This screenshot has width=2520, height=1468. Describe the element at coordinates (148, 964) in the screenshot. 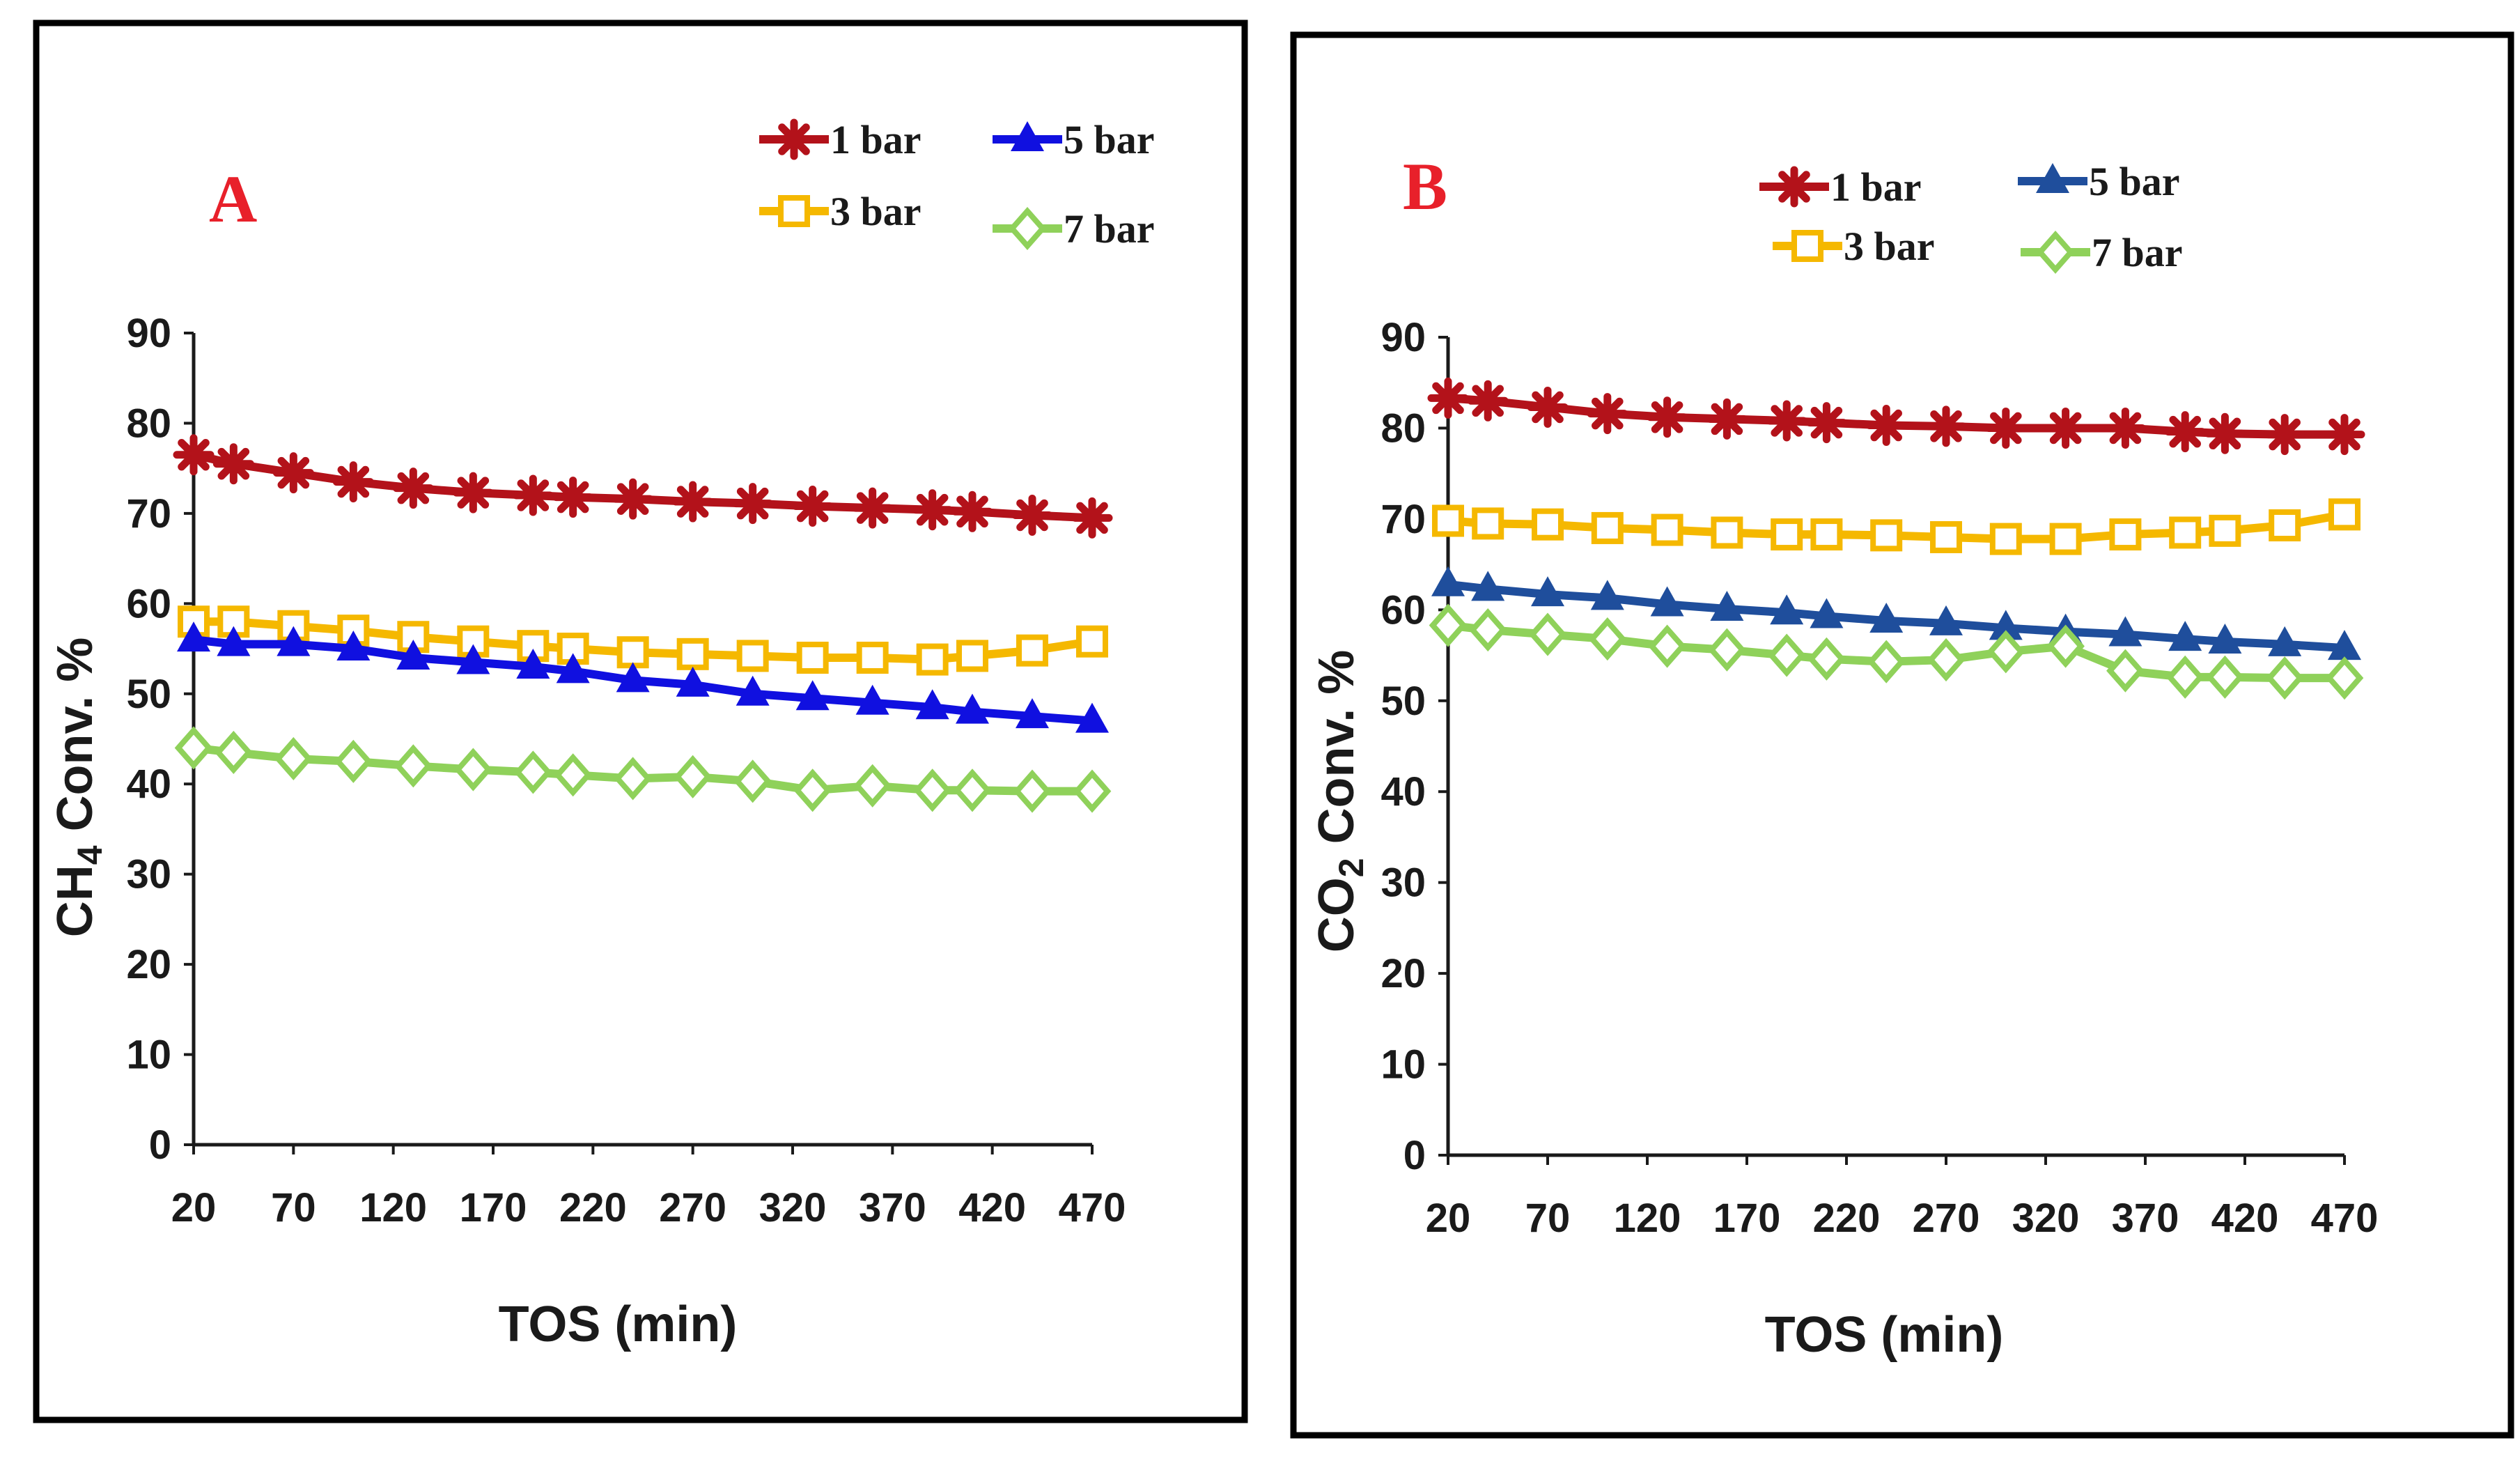

I see `y-tick-label: 20` at that location.